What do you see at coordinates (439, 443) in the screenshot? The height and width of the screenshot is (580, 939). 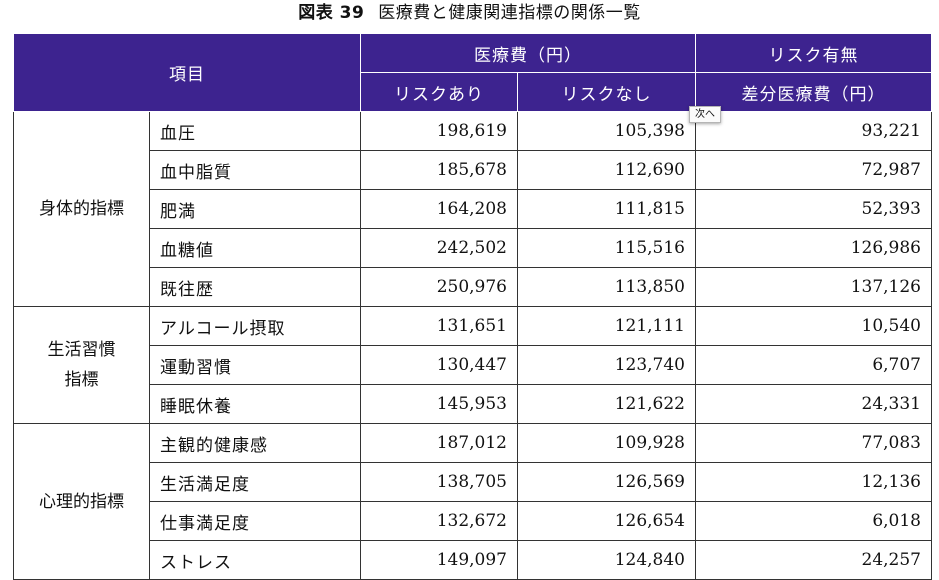 I see `cell-with-risk: 187,012` at bounding box center [439, 443].